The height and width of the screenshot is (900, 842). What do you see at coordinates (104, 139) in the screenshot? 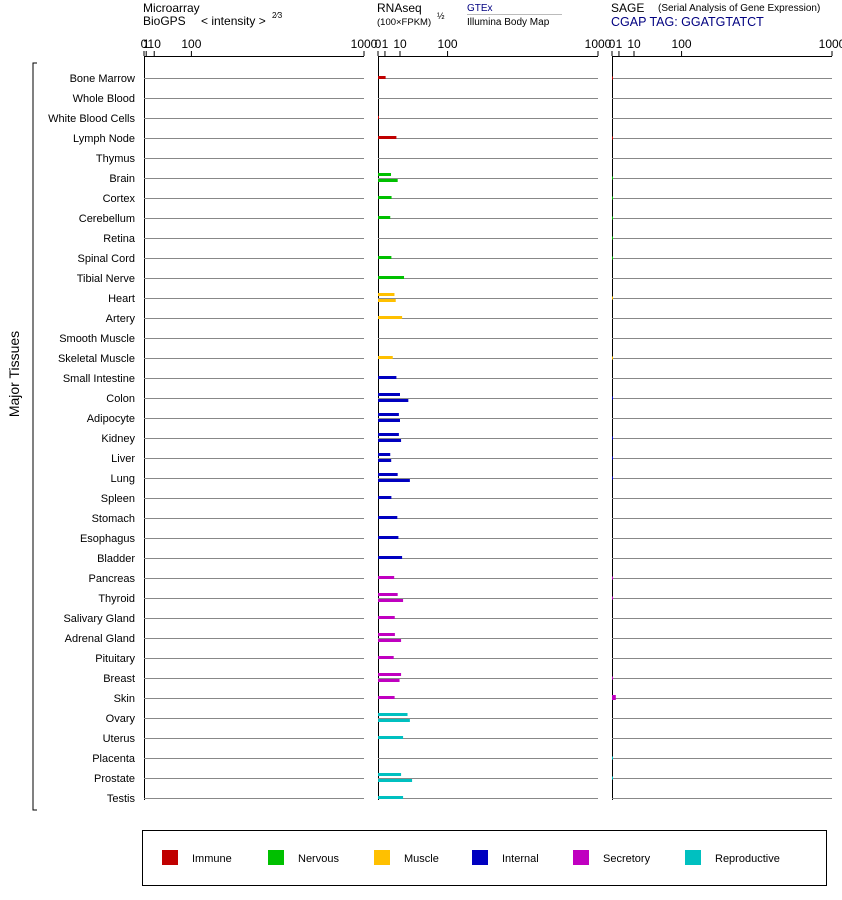
I see `category-label: Lymph Node` at bounding box center [104, 139].